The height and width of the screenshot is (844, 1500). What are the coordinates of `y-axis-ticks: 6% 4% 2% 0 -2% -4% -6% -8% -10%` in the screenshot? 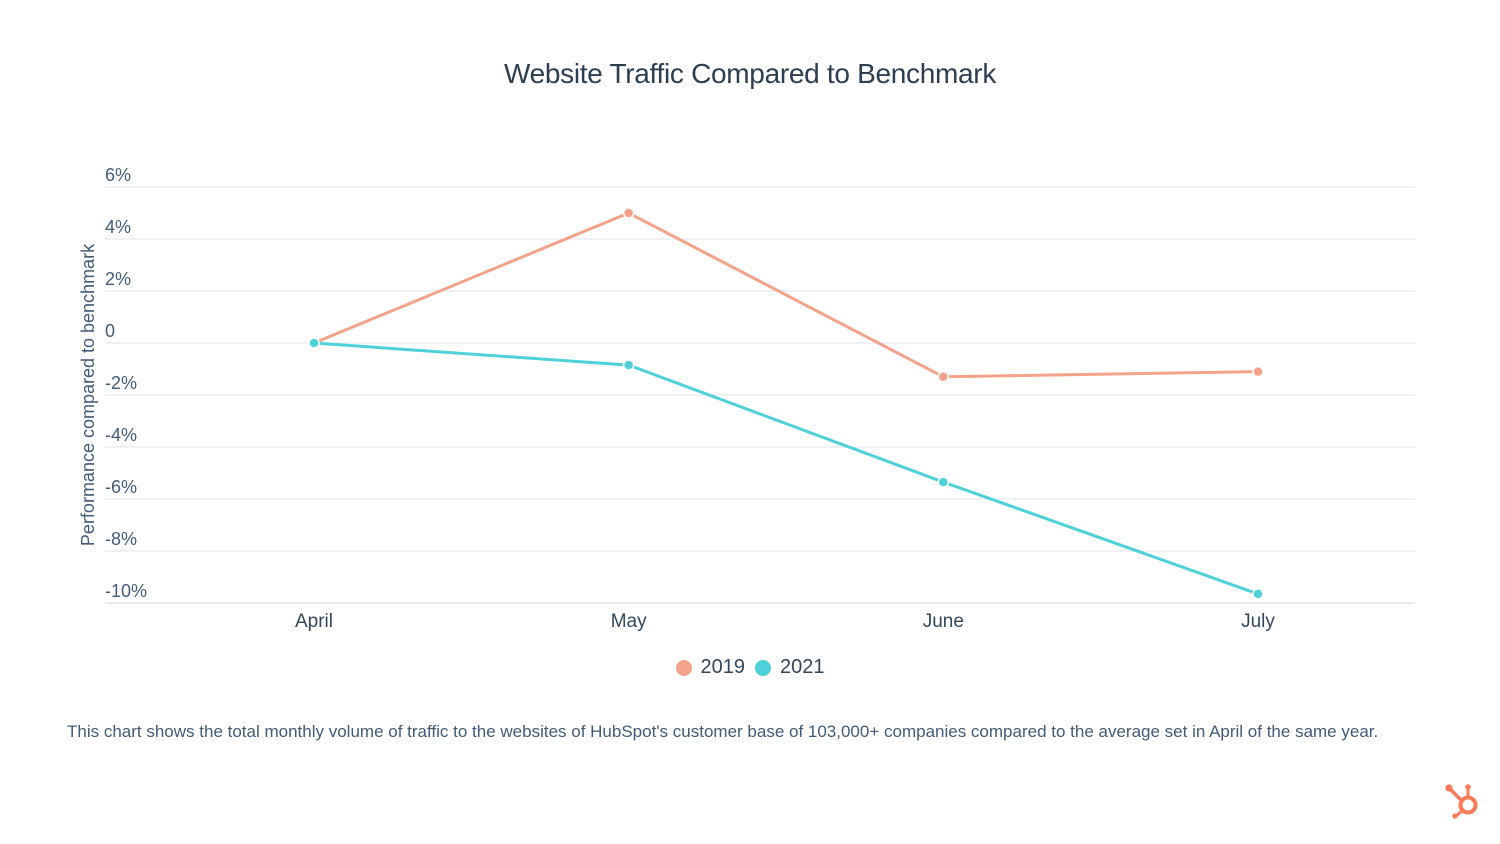 It's located at (126, 383).